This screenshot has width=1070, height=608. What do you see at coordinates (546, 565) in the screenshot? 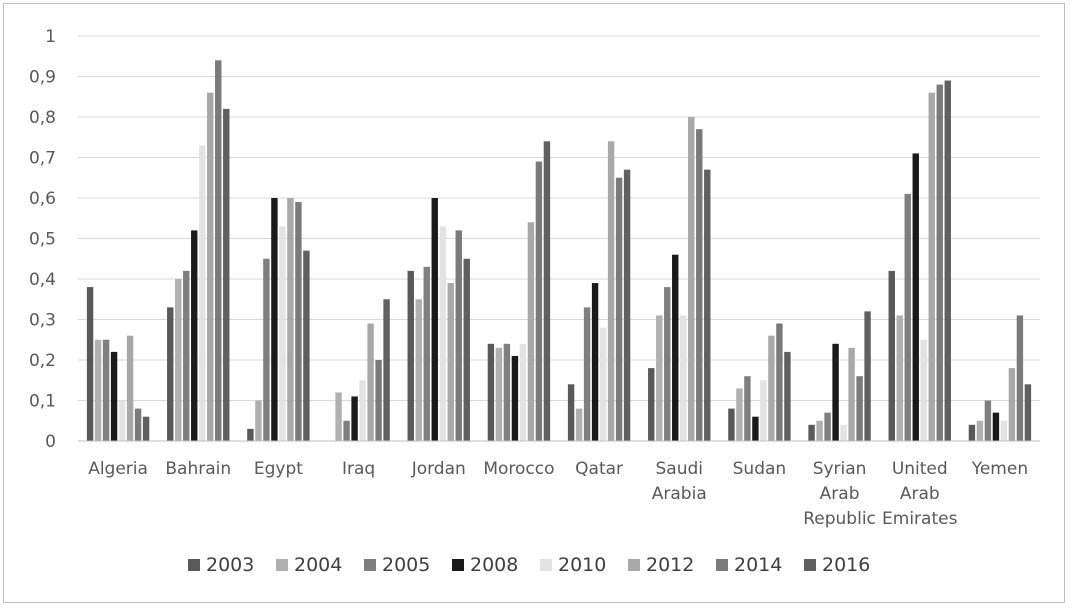
I see `legend-swatch-2010` at bounding box center [546, 565].